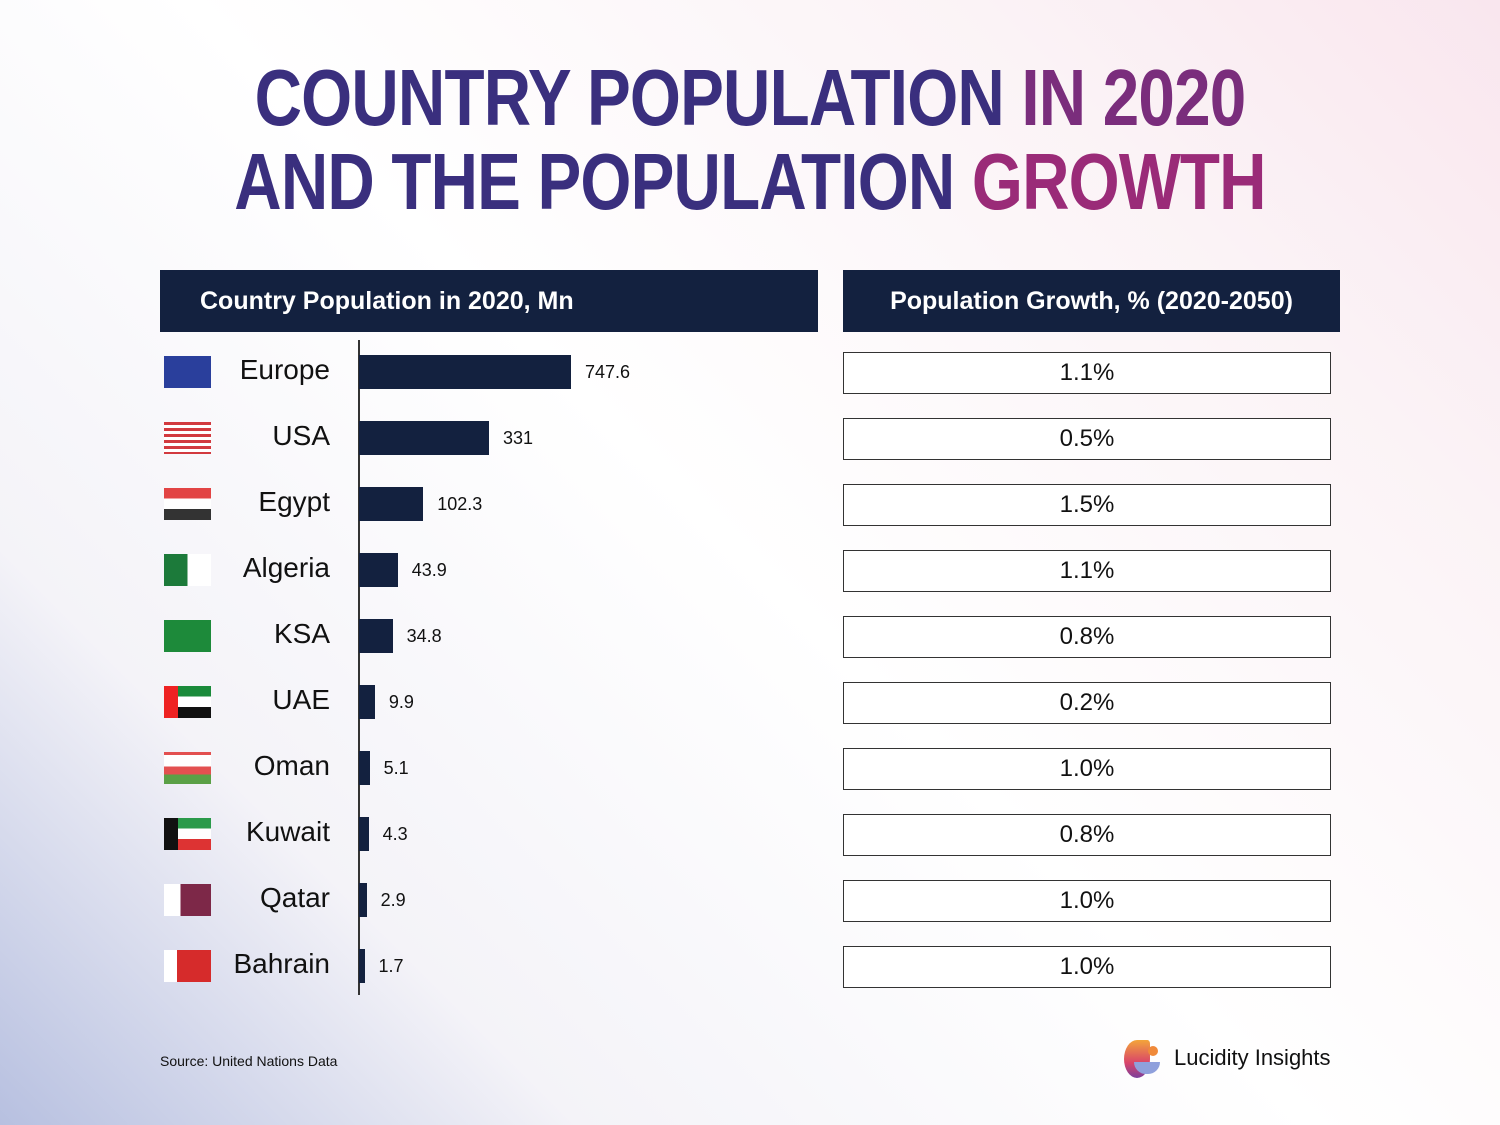 This screenshot has width=1500, height=1125. What do you see at coordinates (187, 834) in the screenshot?
I see `kuwait-flag-icon` at bounding box center [187, 834].